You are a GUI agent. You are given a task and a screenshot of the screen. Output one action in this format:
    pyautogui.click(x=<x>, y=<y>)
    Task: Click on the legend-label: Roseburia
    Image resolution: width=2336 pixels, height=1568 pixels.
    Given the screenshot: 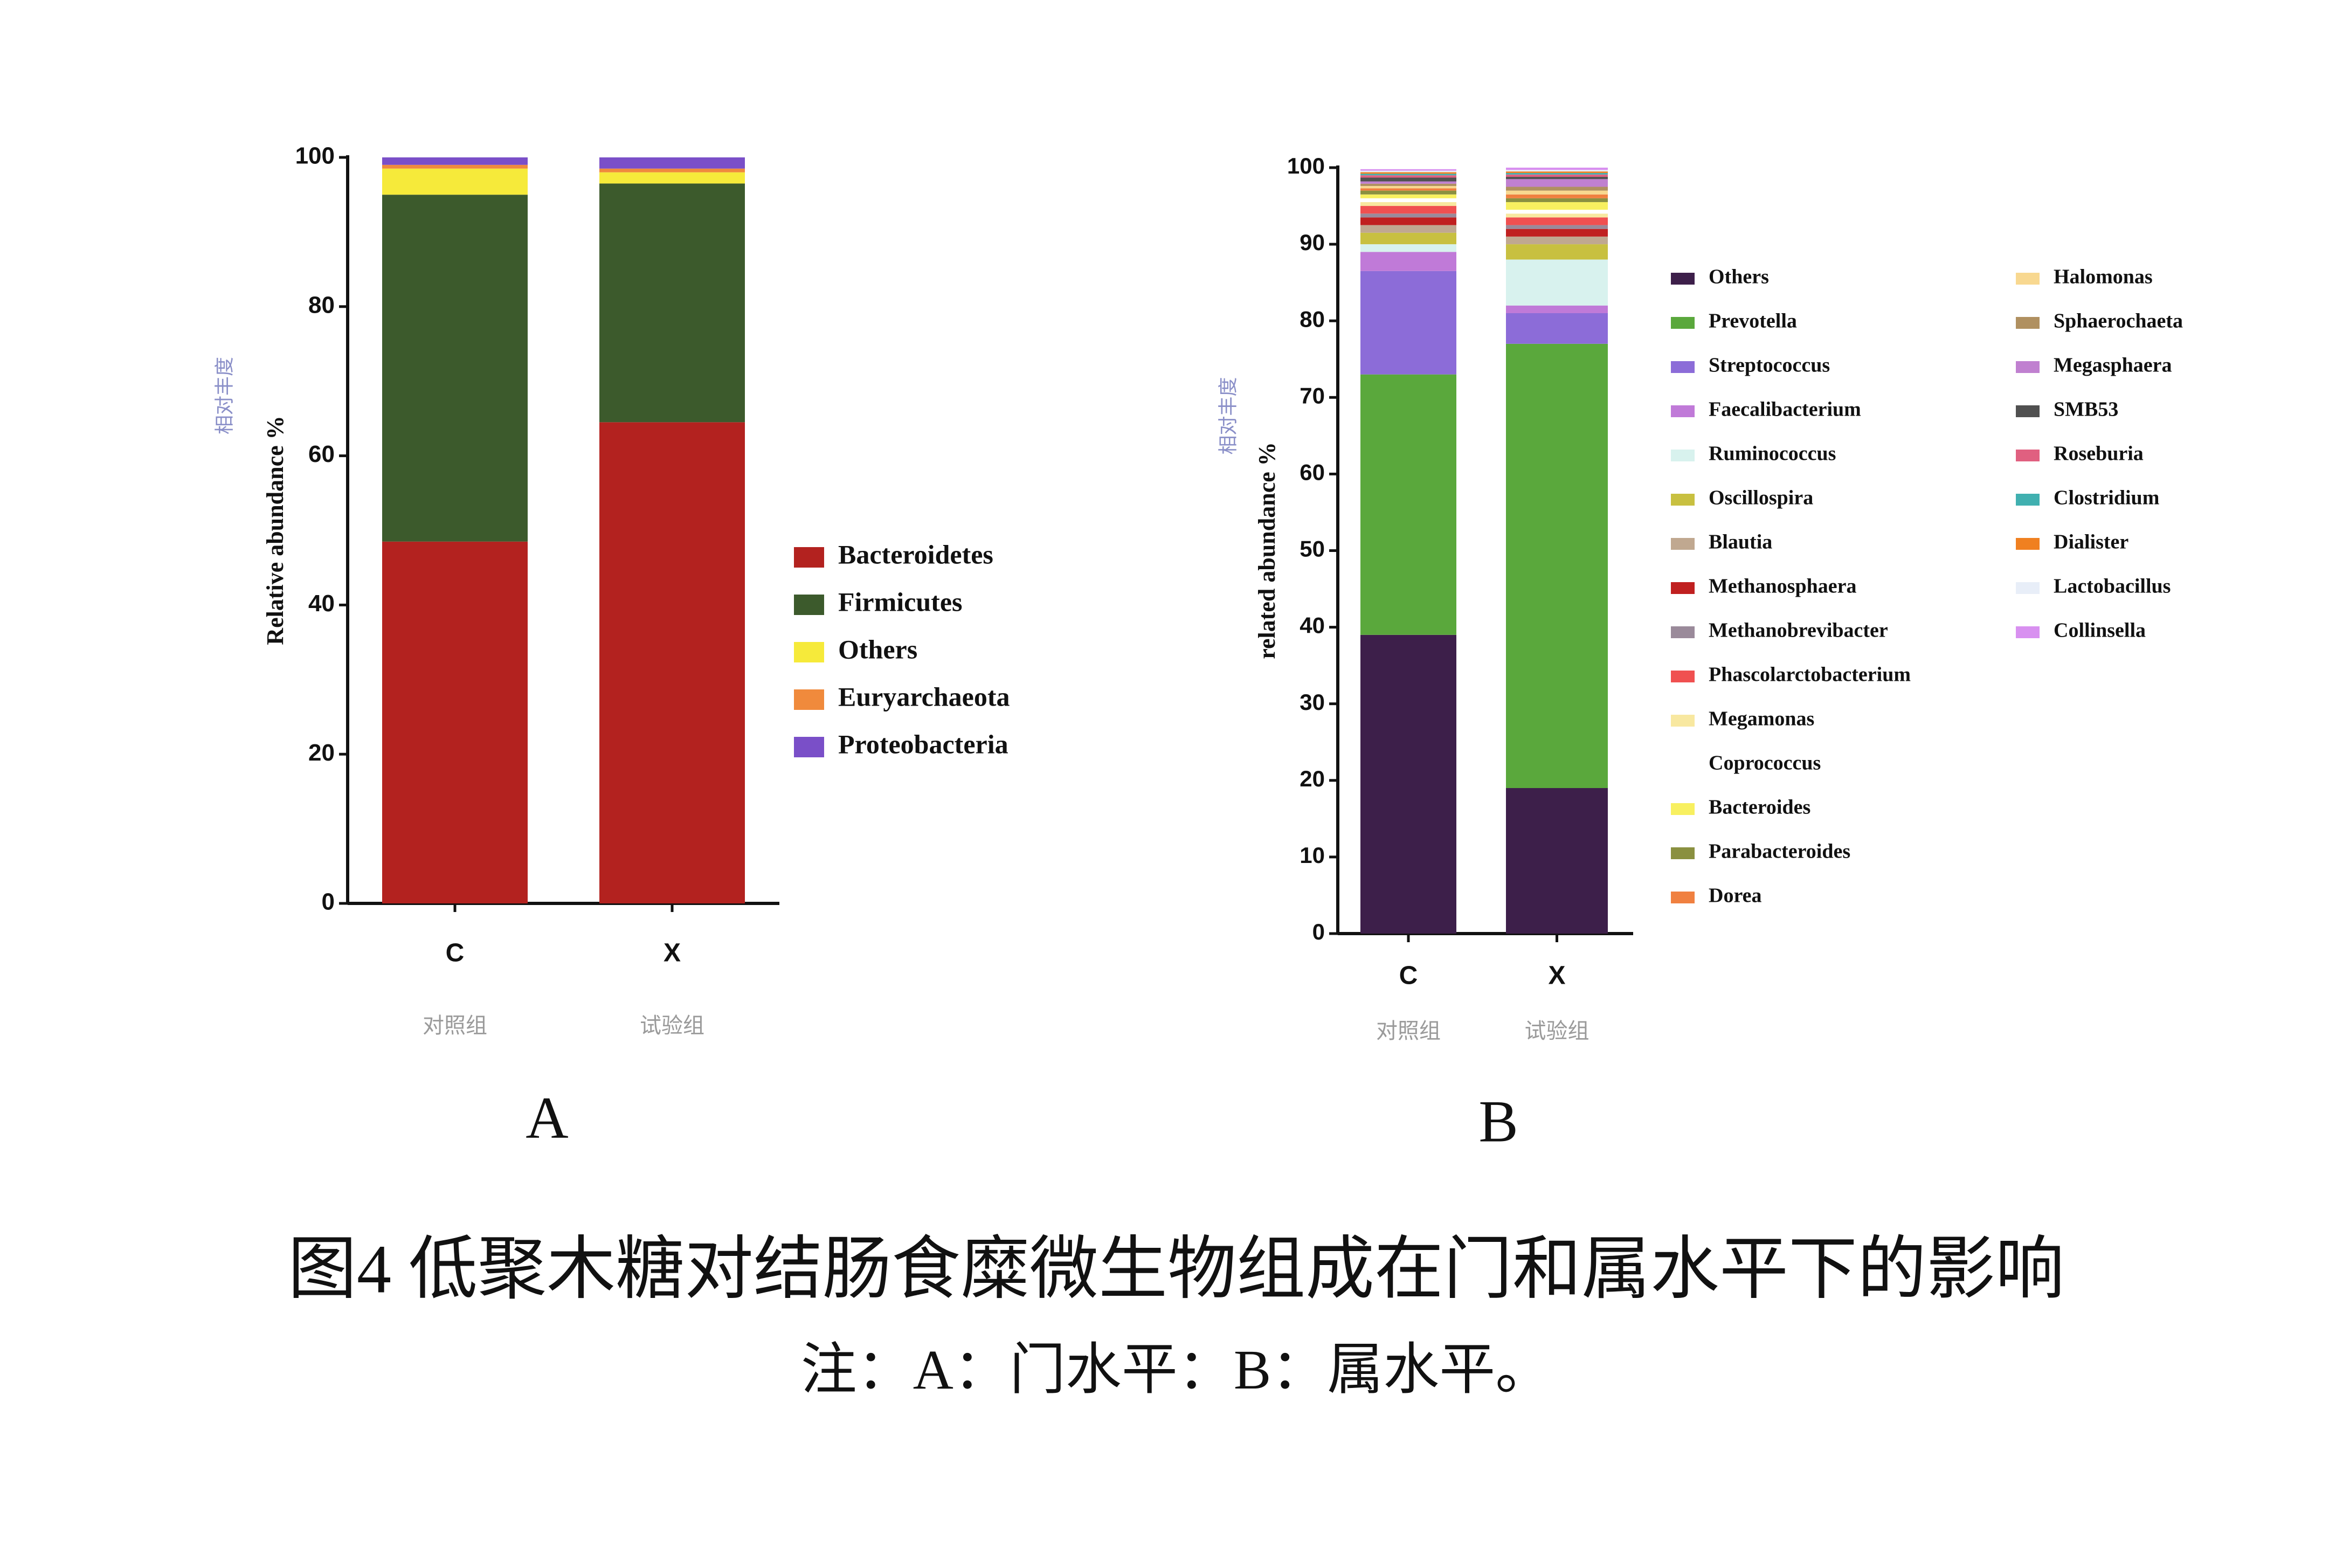 What is the action you would take?
    pyautogui.click(x=2099, y=454)
    